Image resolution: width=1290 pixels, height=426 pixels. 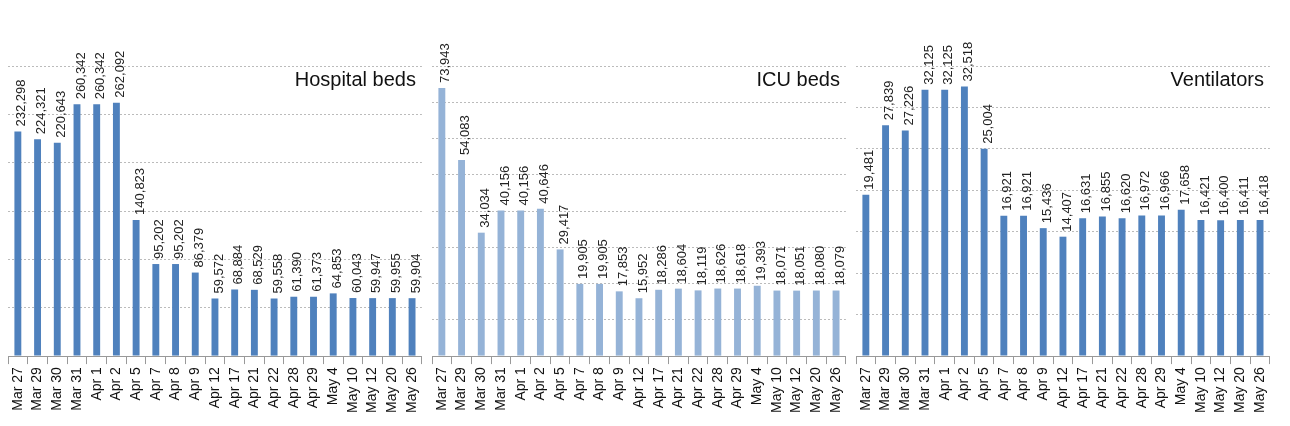 What do you see at coordinates (100, 76) in the screenshot?
I see `data-label: 260,342` at bounding box center [100, 76].